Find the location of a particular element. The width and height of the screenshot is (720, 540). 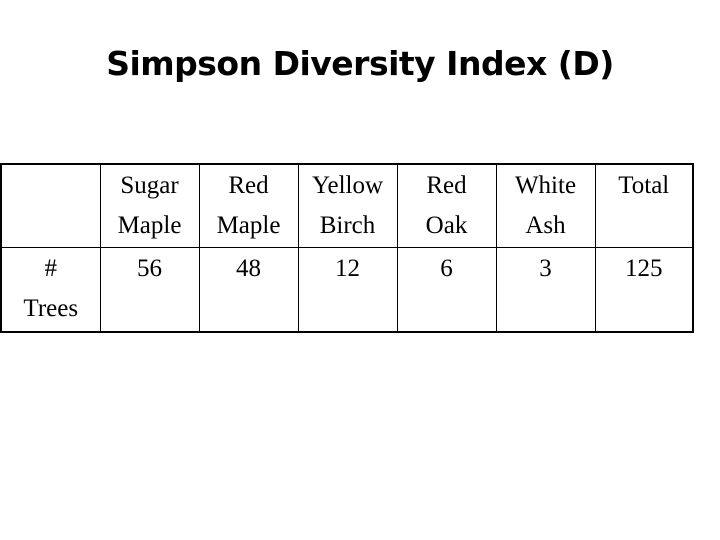

header-line: Birch is located at coordinates (347, 225).